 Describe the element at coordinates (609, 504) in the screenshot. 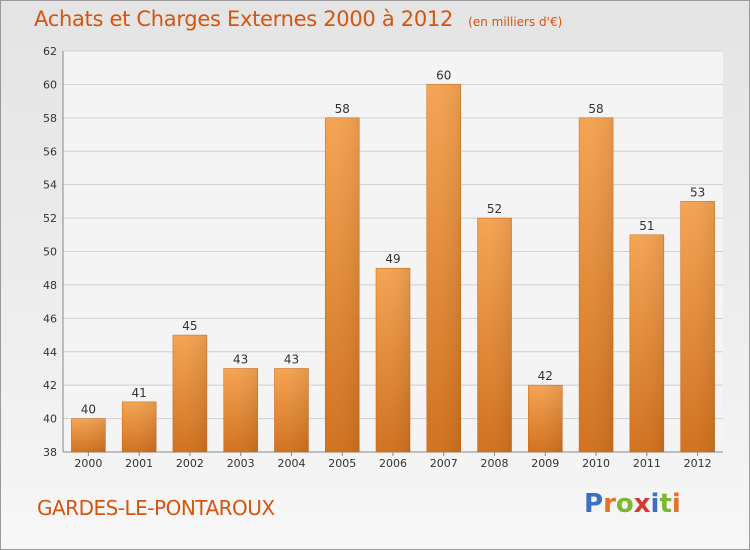

I see `logo-letter: r` at that location.